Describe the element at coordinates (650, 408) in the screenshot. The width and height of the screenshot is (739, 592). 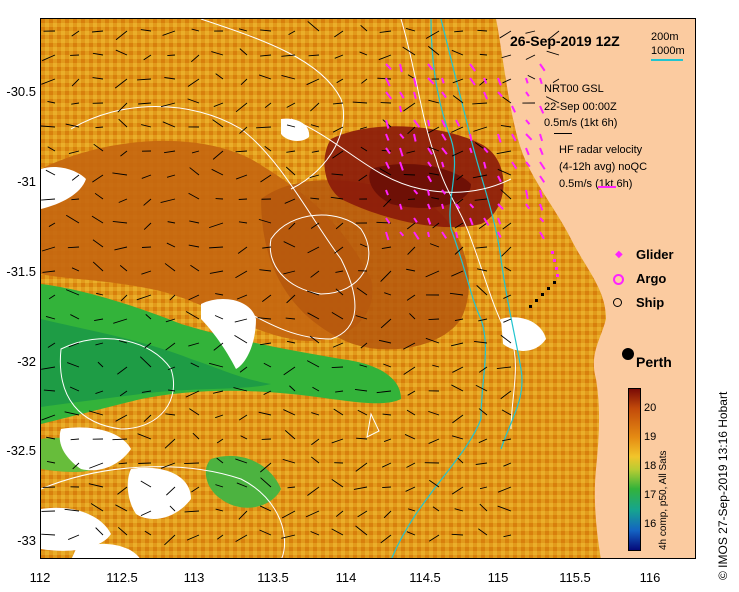
I see `colorbar-tick-20: 20` at that location.